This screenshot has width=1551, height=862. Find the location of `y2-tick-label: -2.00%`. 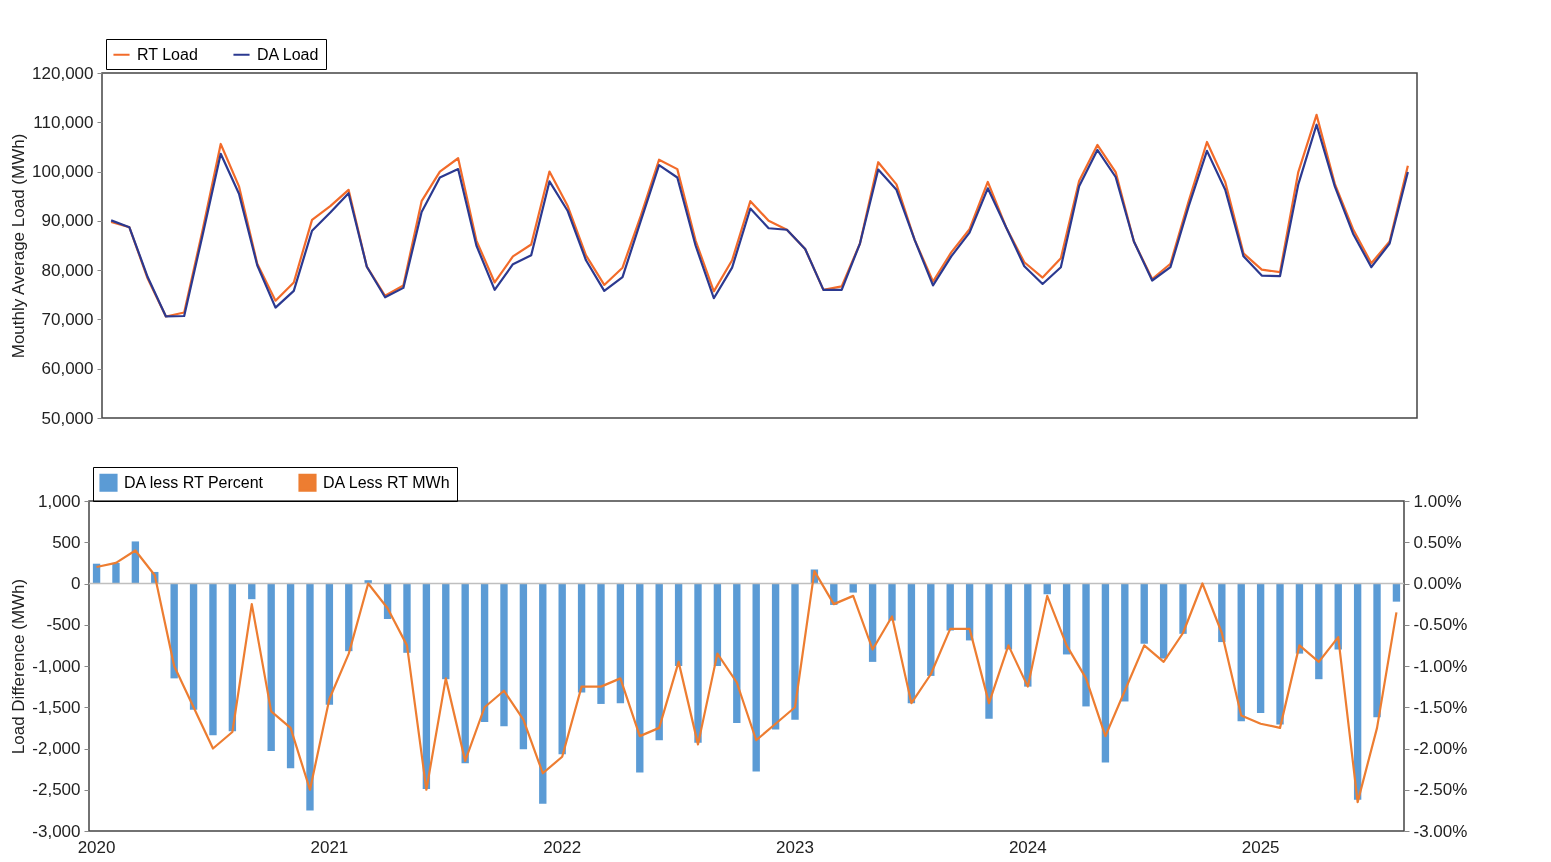

y2-tick-label: -2.00% is located at coordinates (1440, 748).